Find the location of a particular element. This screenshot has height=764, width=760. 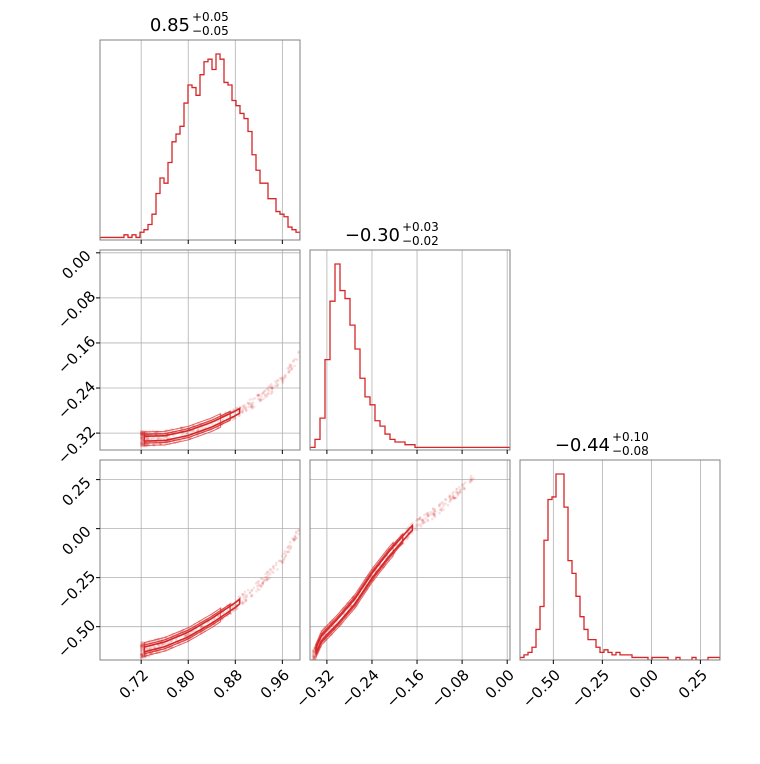

y-tick-label: 0.25 is located at coordinates (76, 491).